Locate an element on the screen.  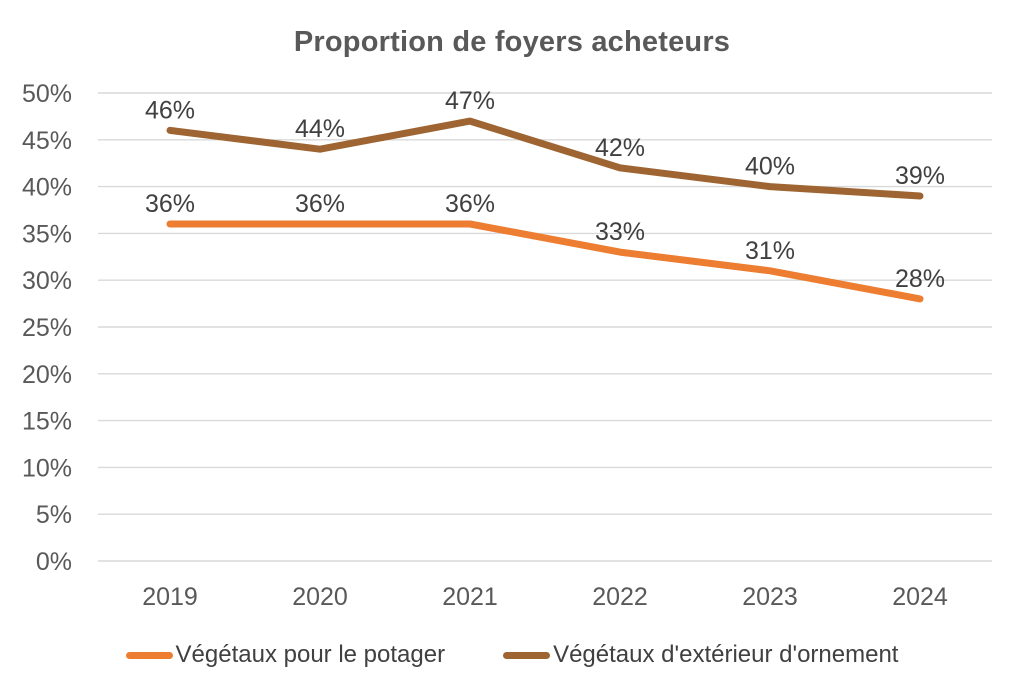
y-axis-tick-label: 10% is located at coordinates (47, 468).